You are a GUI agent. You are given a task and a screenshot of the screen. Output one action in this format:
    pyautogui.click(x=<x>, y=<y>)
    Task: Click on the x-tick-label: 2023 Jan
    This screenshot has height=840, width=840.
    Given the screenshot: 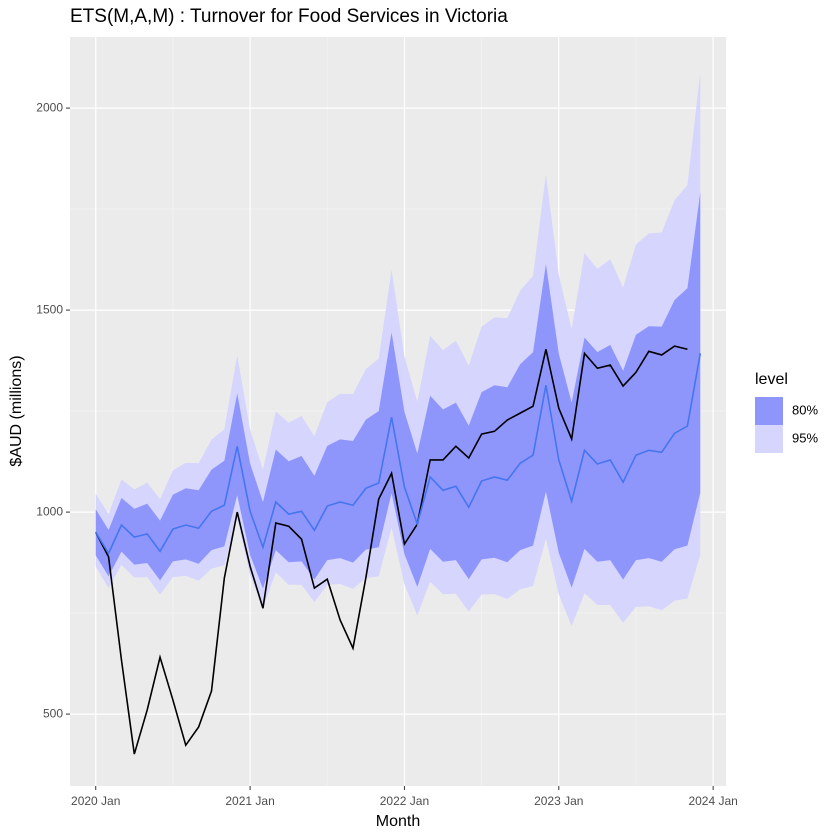 What is the action you would take?
    pyautogui.click(x=558, y=801)
    